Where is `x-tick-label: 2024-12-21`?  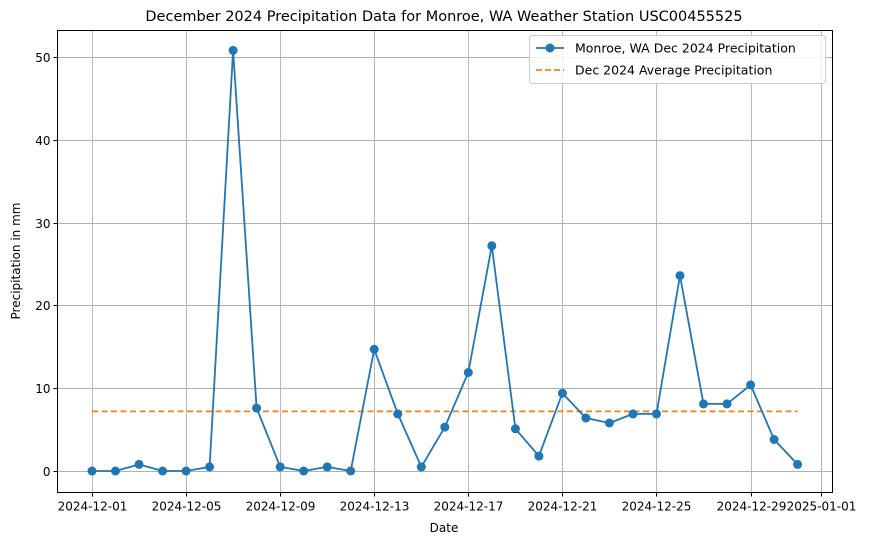 x-tick-label: 2024-12-21 is located at coordinates (563, 507).